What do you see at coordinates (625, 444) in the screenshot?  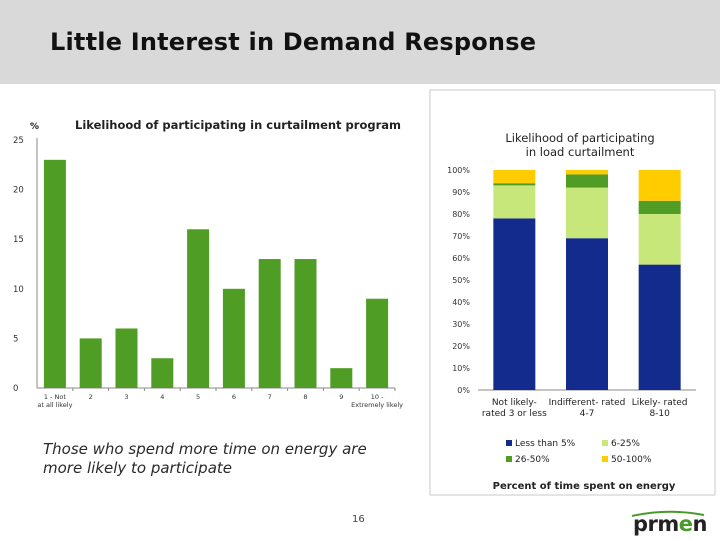 I see `legend-label: 6-25%` at bounding box center [625, 444].